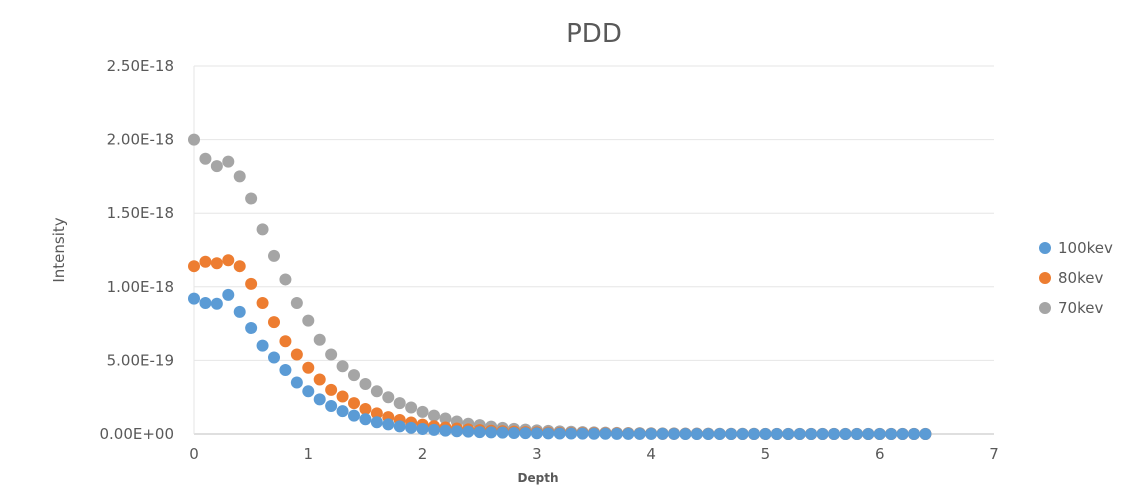 This screenshot has height=499, width=1143. I want to click on x-tick-label: 1, so click(309, 454).